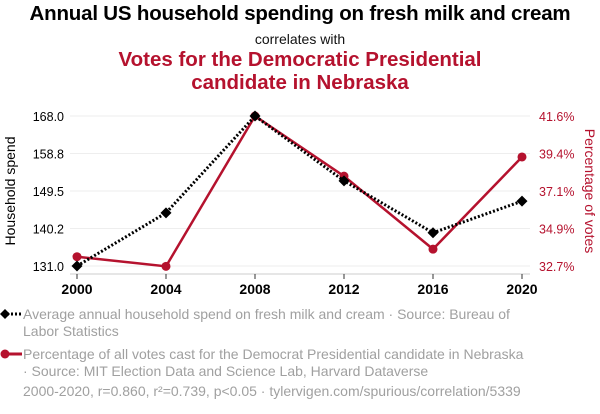 This screenshot has width=600, height=414. What do you see at coordinates (48, 230) in the screenshot?
I see `left-tick-label: 140.2` at bounding box center [48, 230].